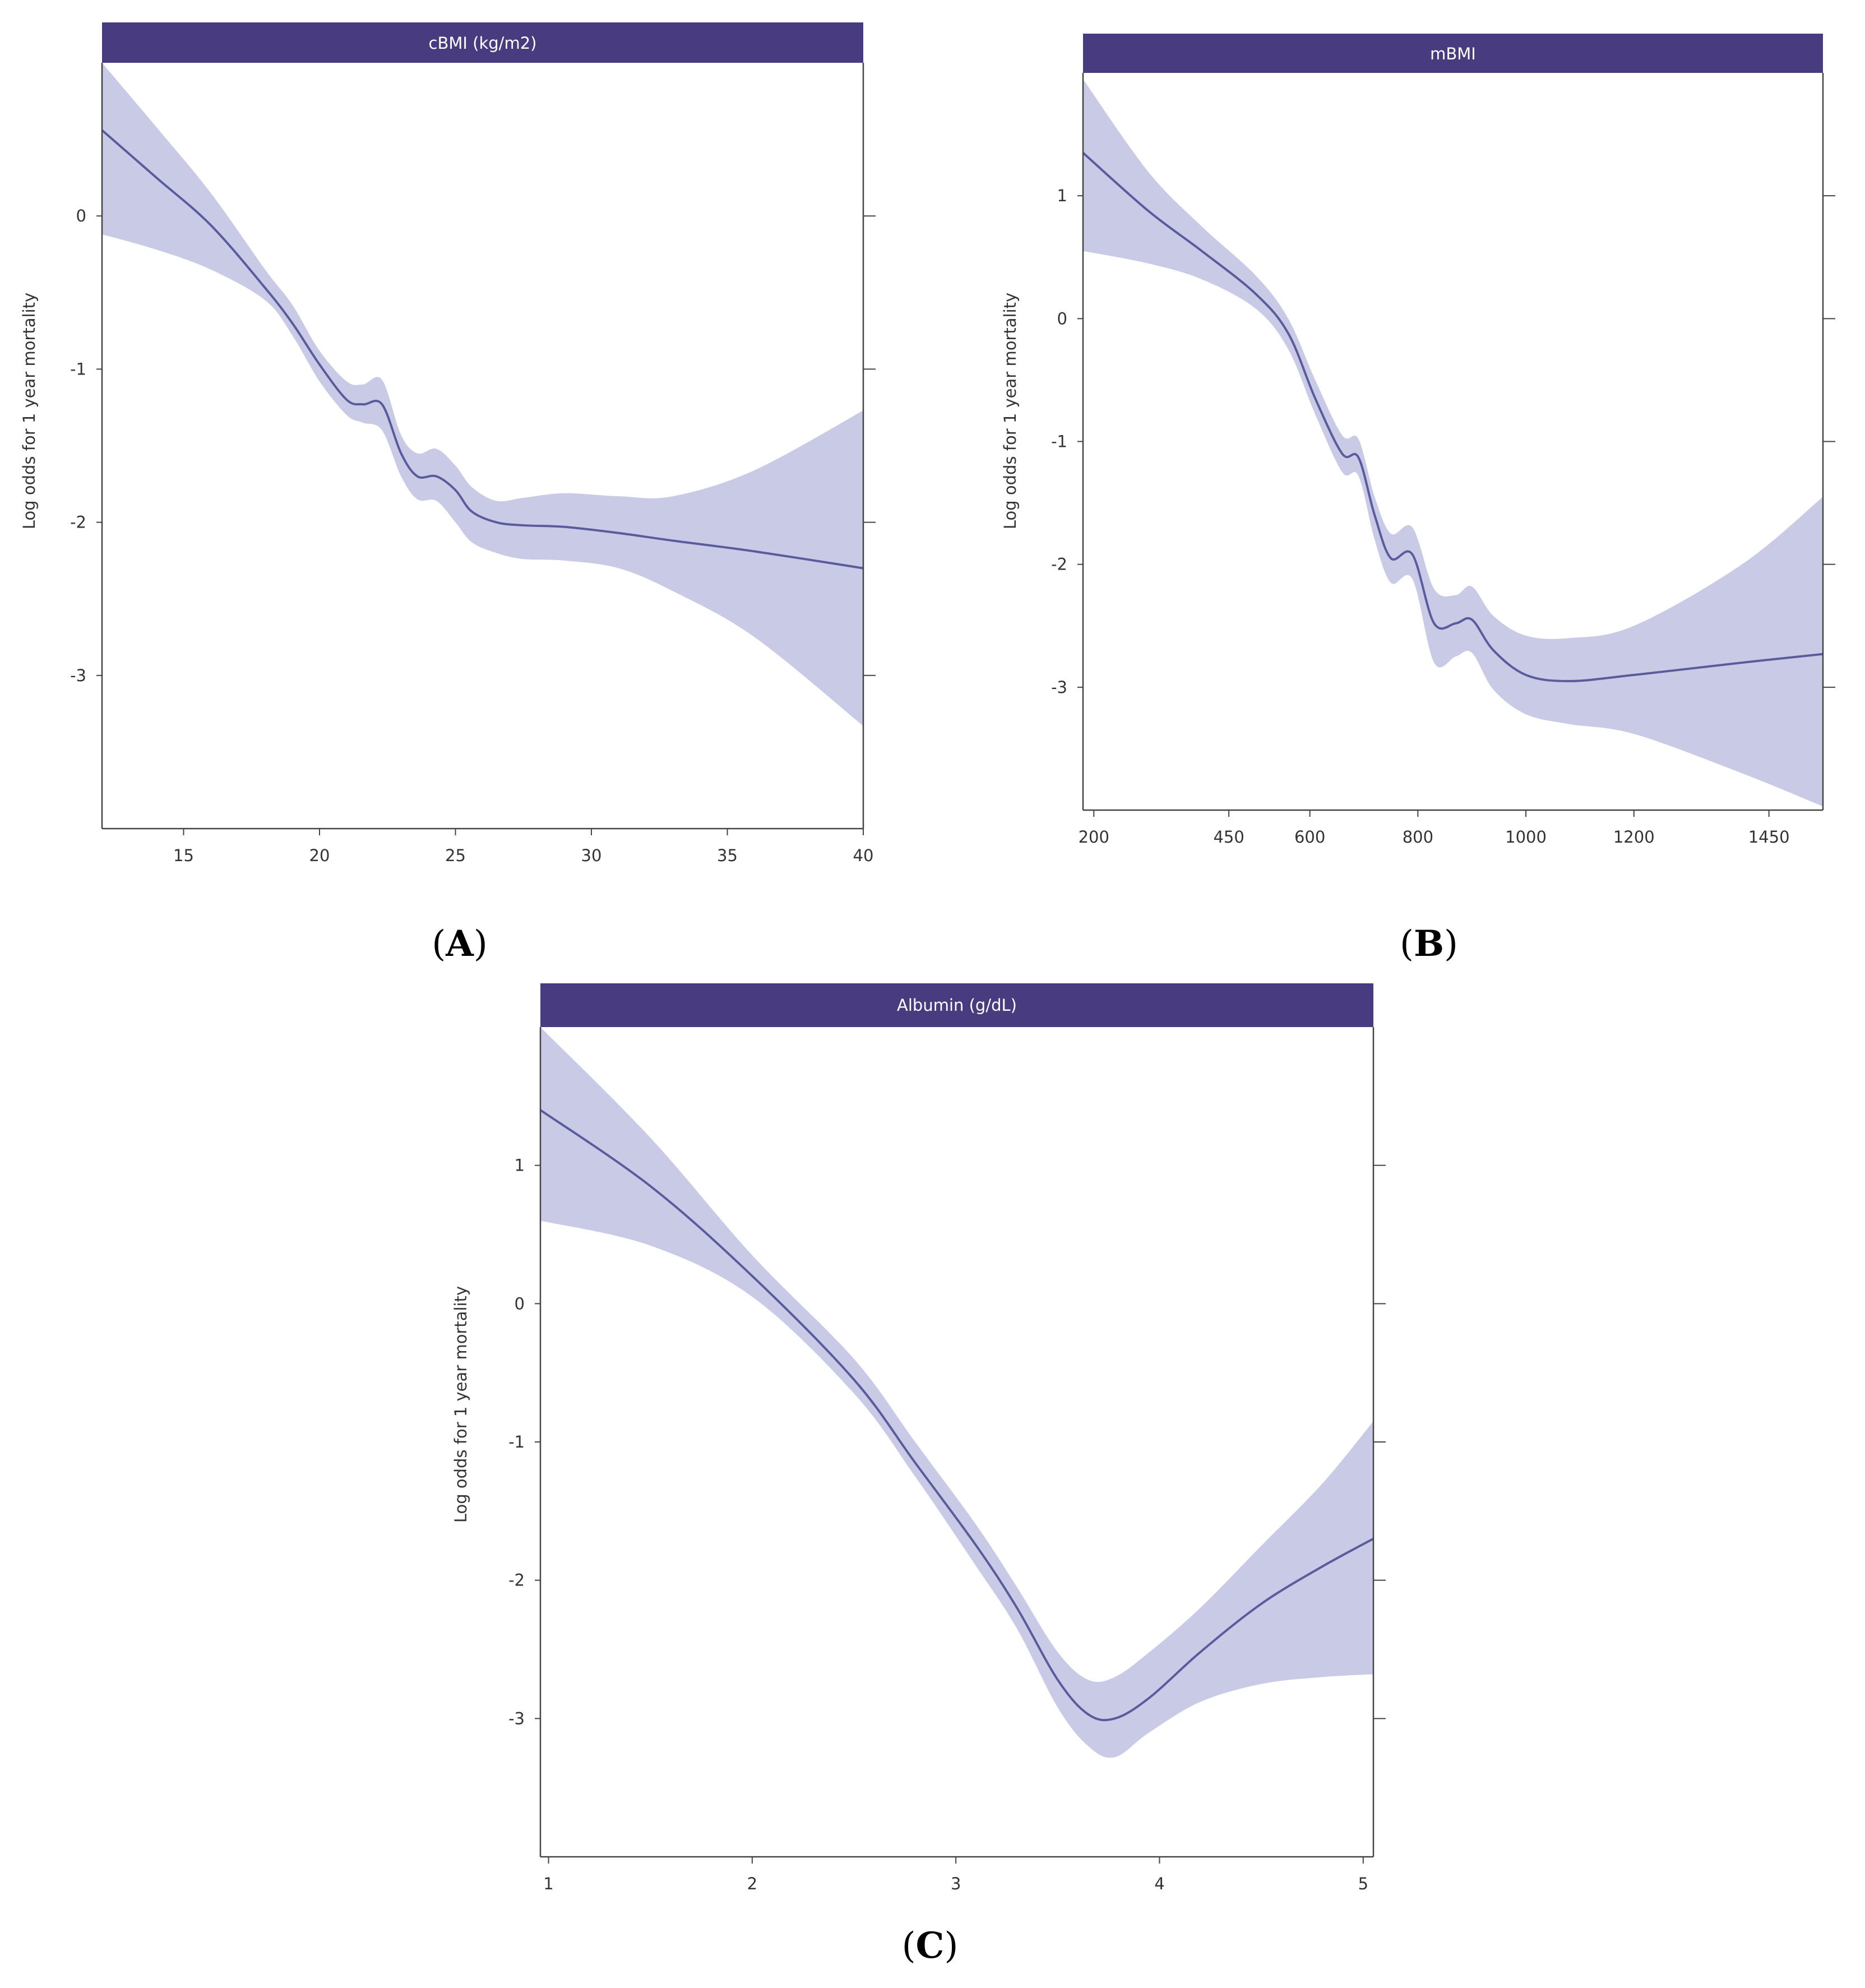 Image resolution: width=1865 pixels, height=1988 pixels. What do you see at coordinates (183, 856) in the screenshot?
I see `panel-a-x-tick-label: 15` at bounding box center [183, 856].